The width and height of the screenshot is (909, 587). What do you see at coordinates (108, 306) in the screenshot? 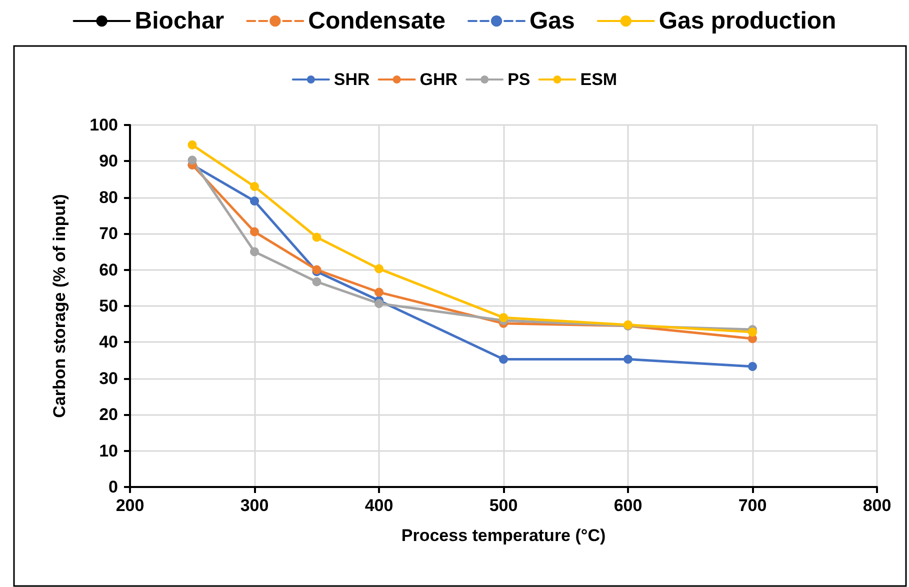
I see `y-tick-label: 50` at bounding box center [108, 306].